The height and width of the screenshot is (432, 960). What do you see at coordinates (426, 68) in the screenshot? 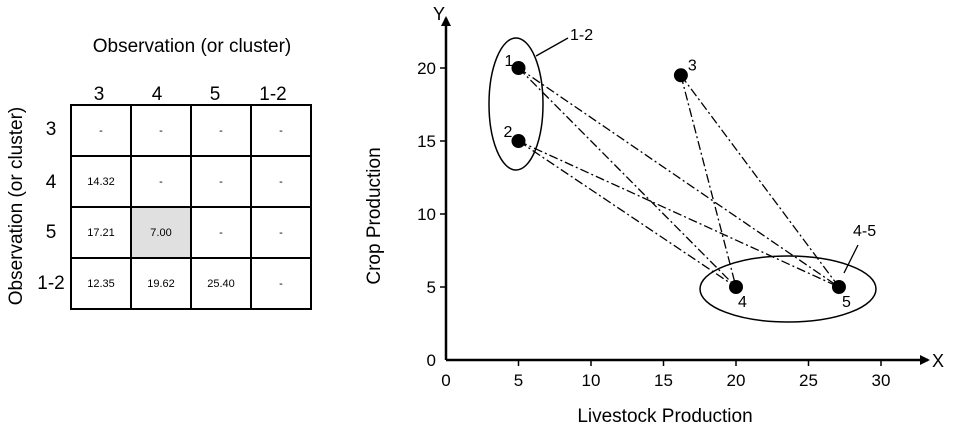
I see `y-tick-label: 20` at bounding box center [426, 68].